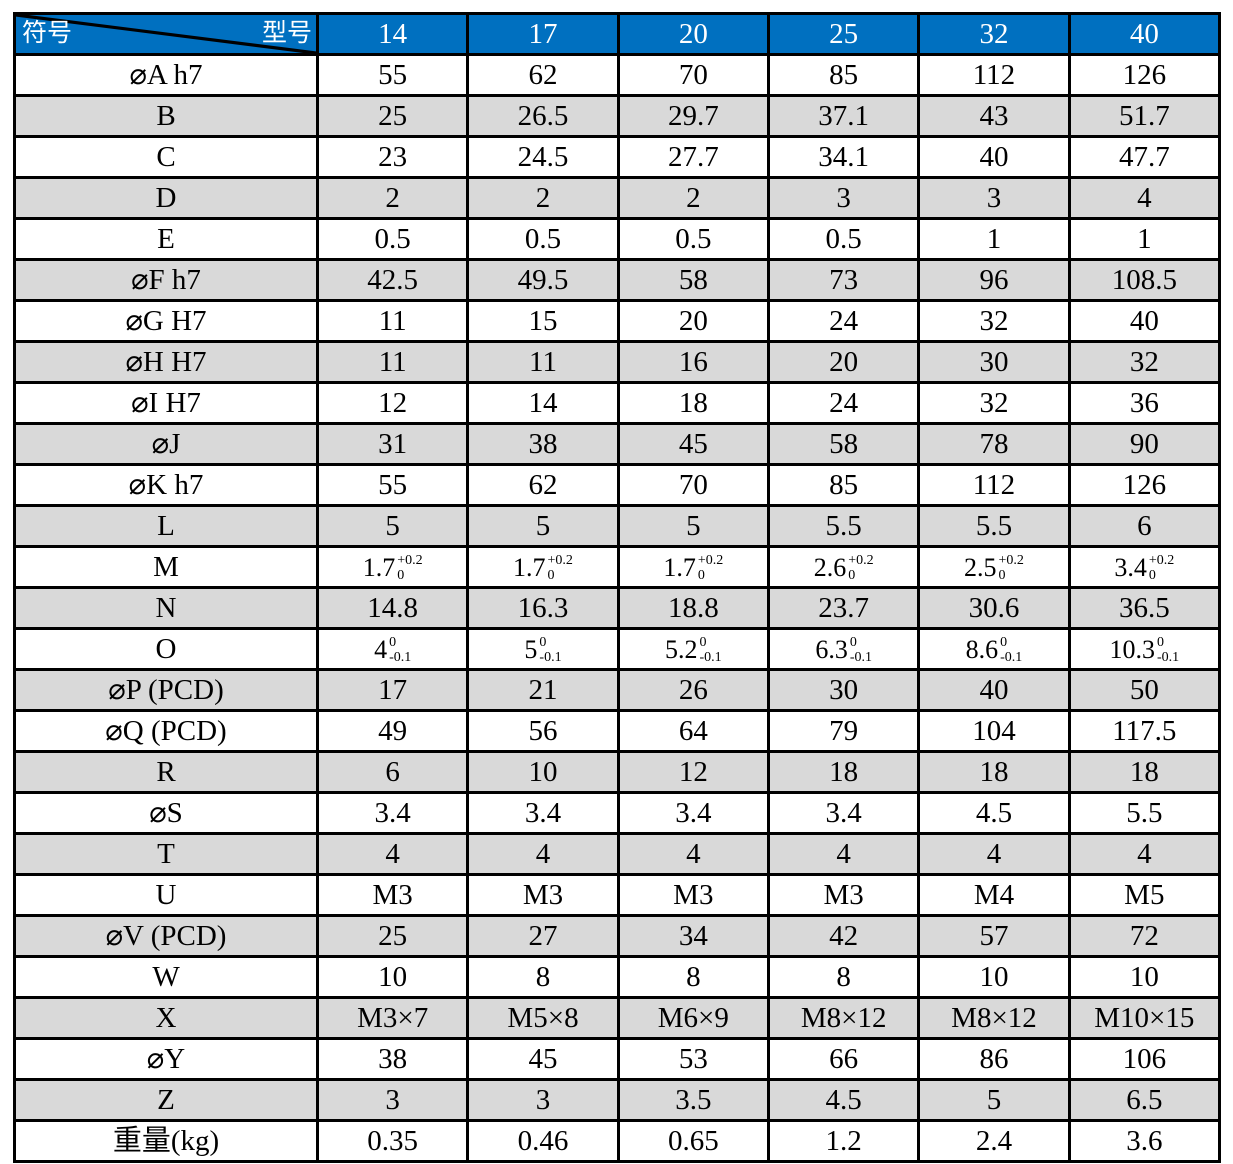 This screenshot has width=1233, height=1164. What do you see at coordinates (982, 649) in the screenshot?
I see `tolerance-base: 8.6` at bounding box center [982, 649].